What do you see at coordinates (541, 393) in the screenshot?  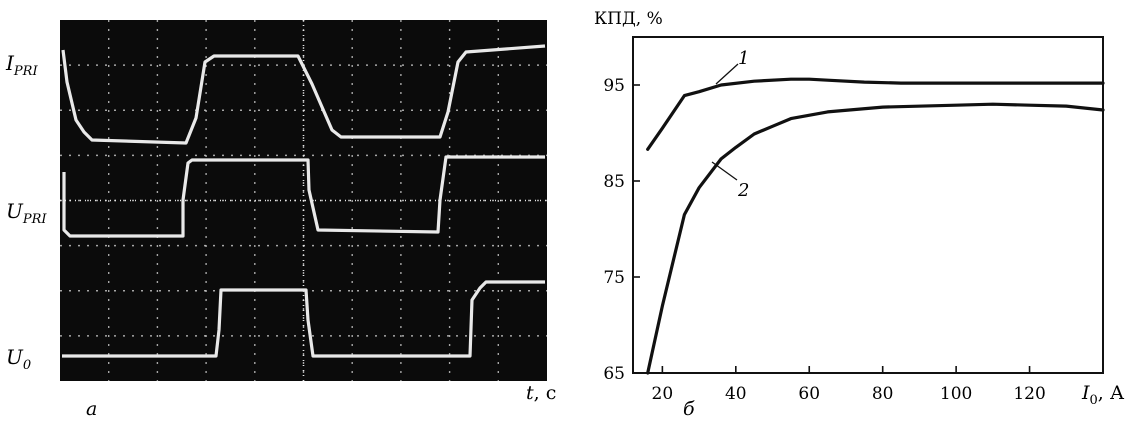 I see `time-axis-label: t, с` at bounding box center [541, 393].